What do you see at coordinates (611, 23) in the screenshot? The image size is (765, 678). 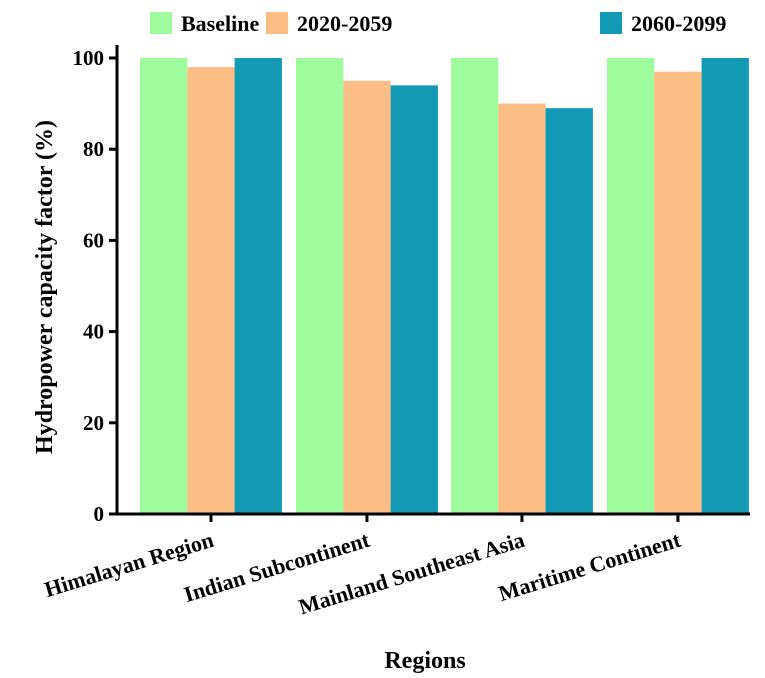 I see `legend-swatch-2060-2099` at bounding box center [611, 23].